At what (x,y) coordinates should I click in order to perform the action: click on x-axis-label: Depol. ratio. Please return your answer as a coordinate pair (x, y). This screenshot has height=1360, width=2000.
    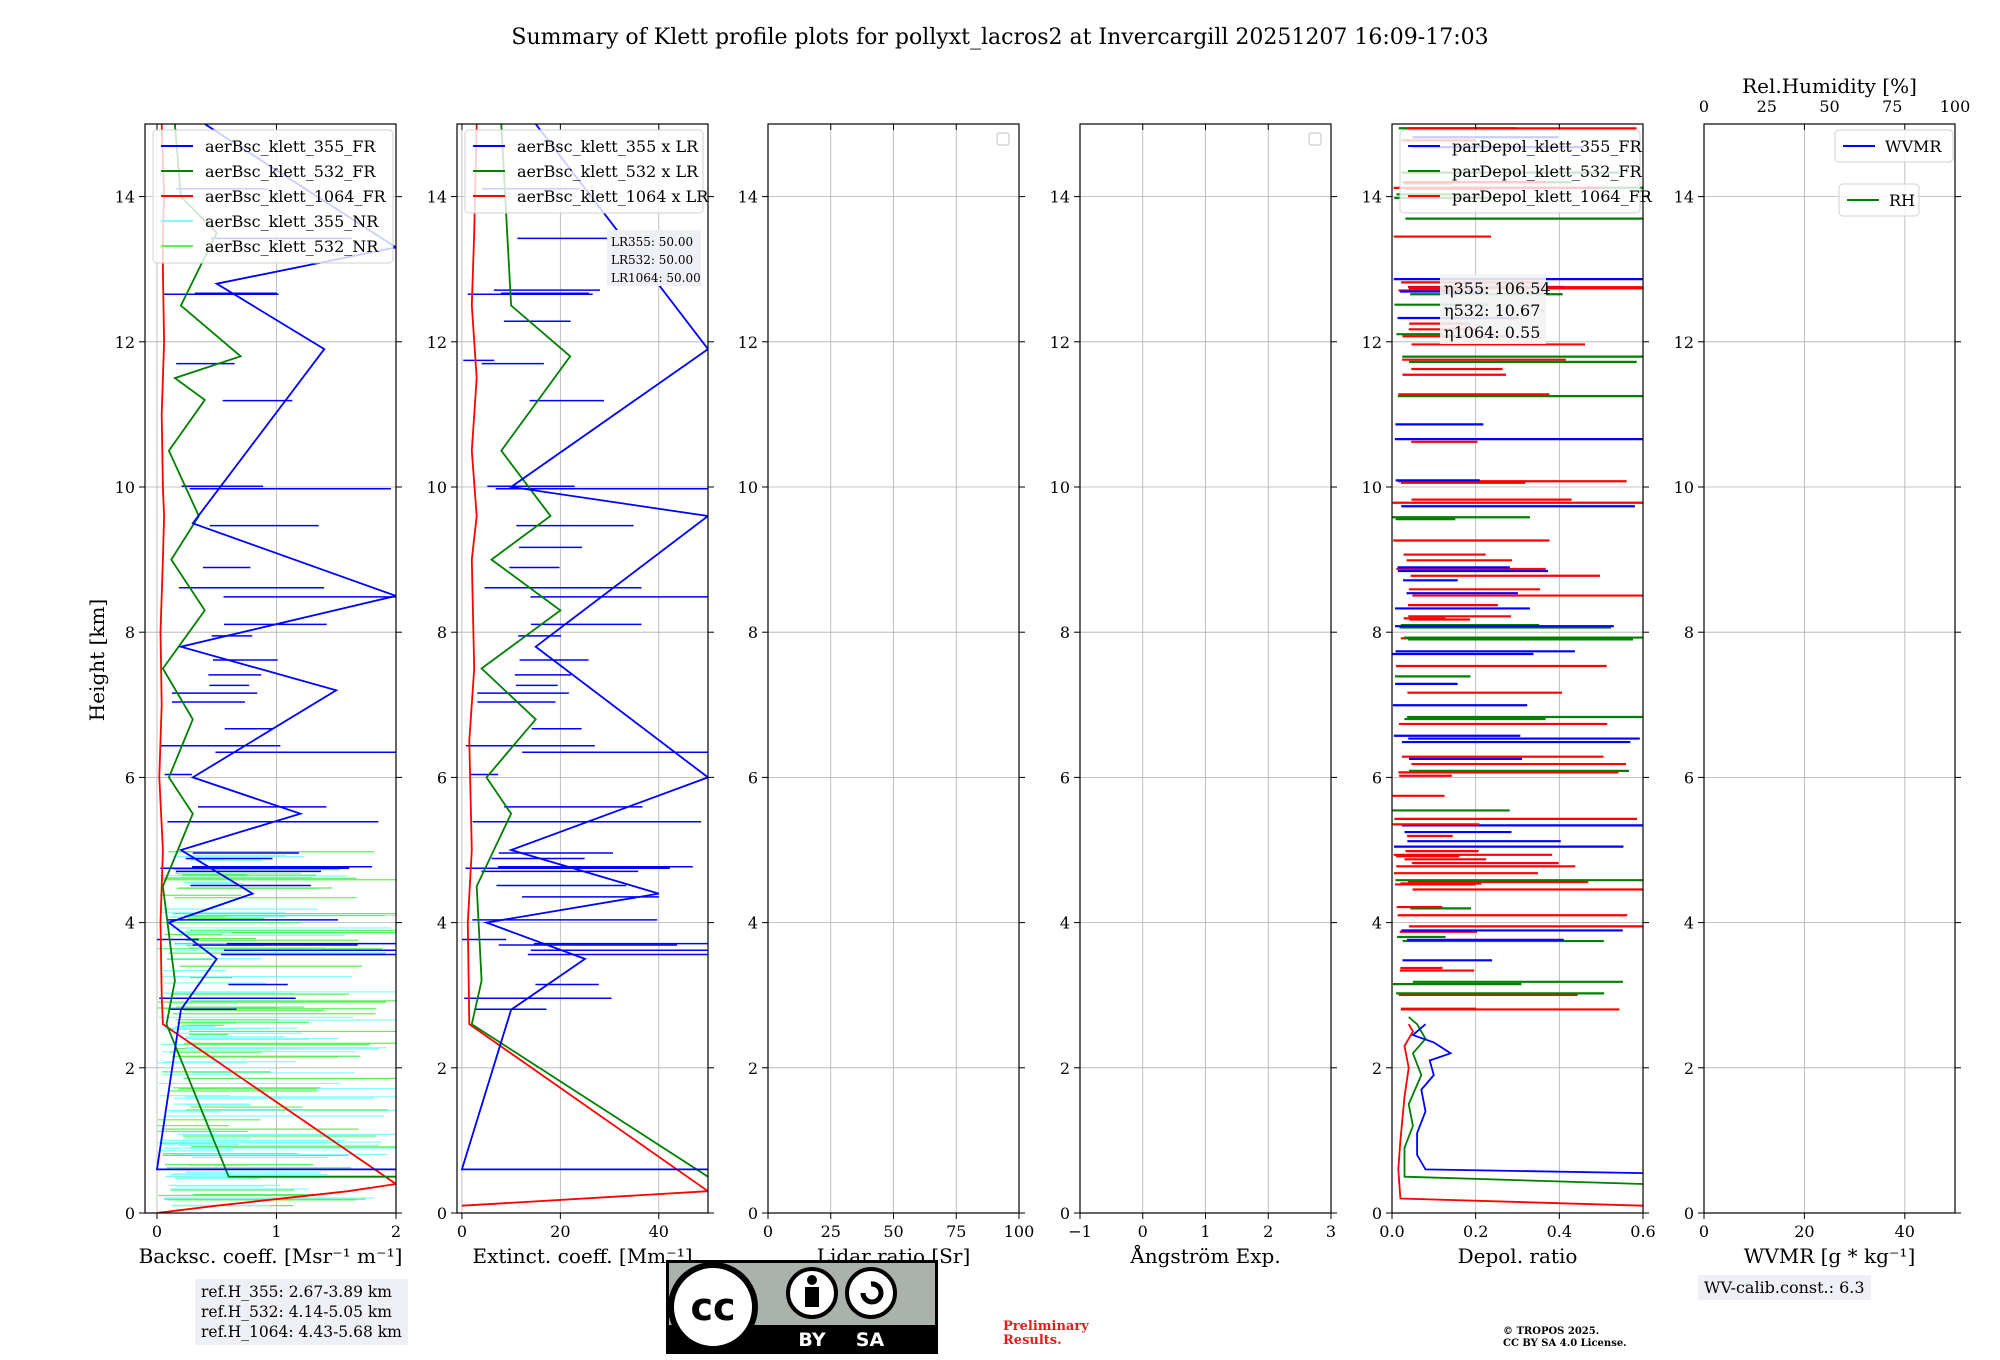
    Looking at the image, I should click on (1518, 1256).